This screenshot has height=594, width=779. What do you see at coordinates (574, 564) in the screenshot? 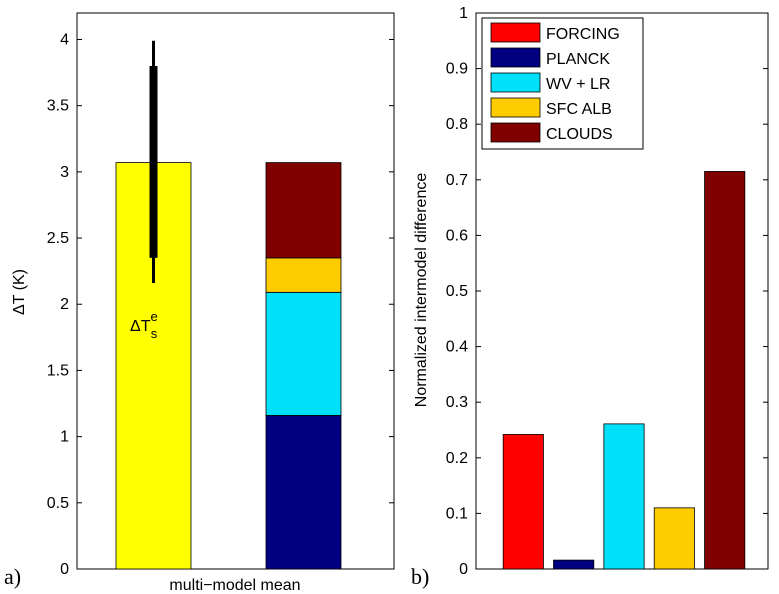
I see `bar-planck` at bounding box center [574, 564].